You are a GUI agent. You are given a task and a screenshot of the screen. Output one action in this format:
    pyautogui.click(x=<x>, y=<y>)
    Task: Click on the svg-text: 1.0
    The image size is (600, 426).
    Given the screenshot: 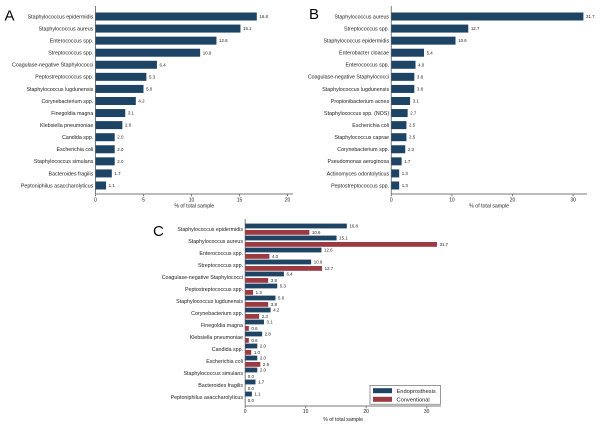 What is the action you would take?
    pyautogui.click(x=257, y=352)
    